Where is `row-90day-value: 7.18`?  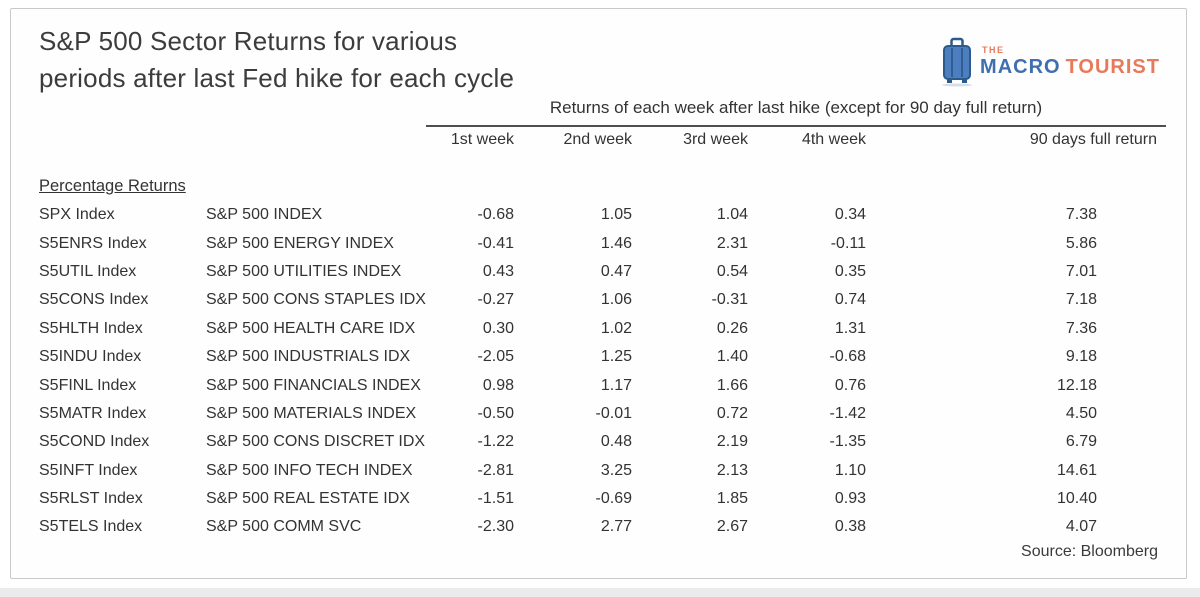
row-90day-value: 7.18 is located at coordinates (1081, 300).